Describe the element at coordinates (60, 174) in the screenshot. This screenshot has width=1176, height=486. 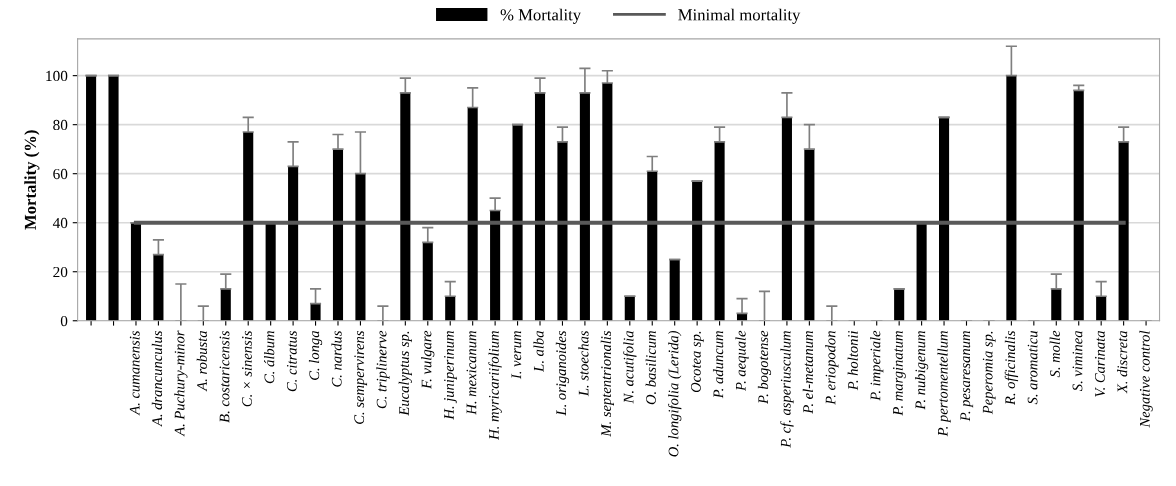
I see `y-tick-label: 60` at that location.